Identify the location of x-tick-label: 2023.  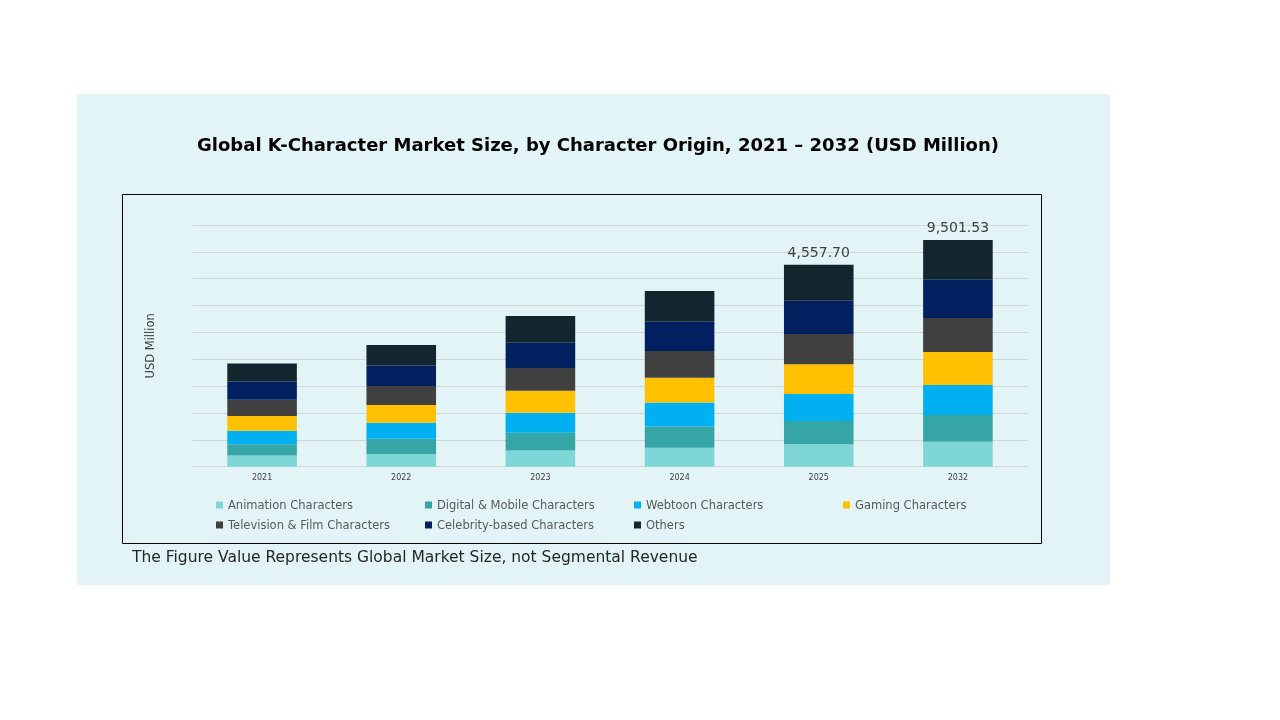
(540, 478).